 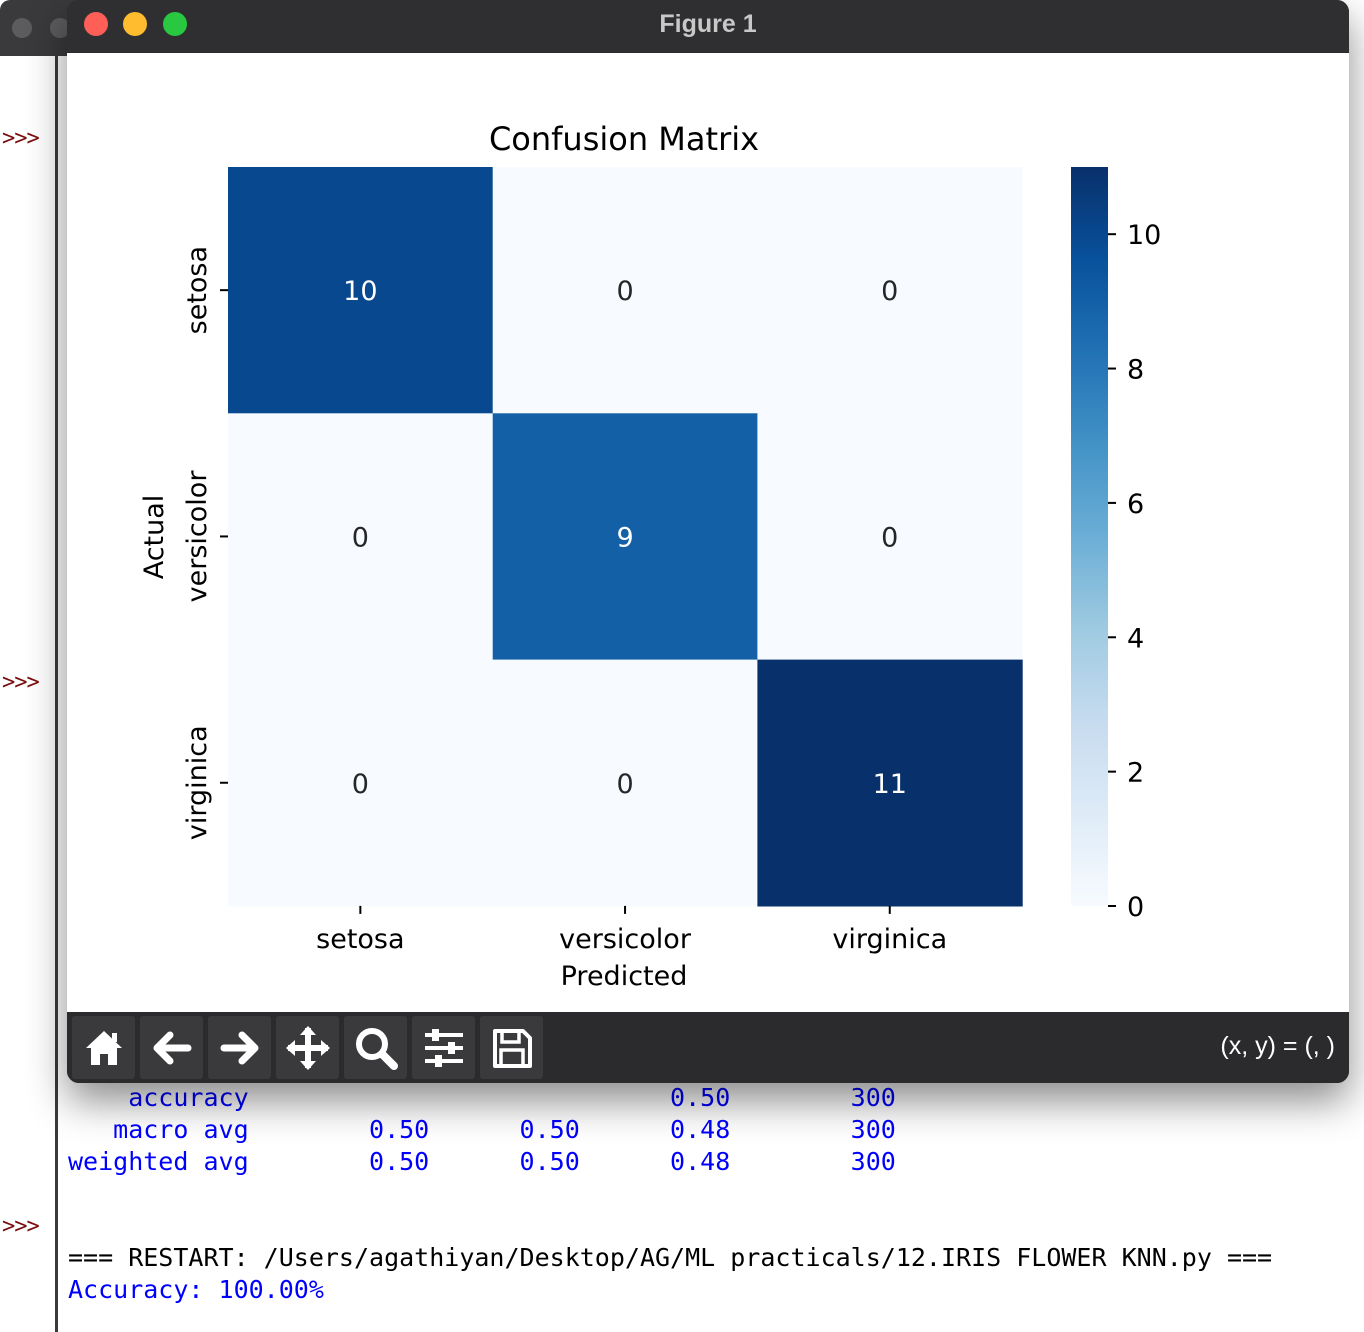 What do you see at coordinates (625, 939) in the screenshot?
I see `x-tick-label: versicolor` at bounding box center [625, 939].